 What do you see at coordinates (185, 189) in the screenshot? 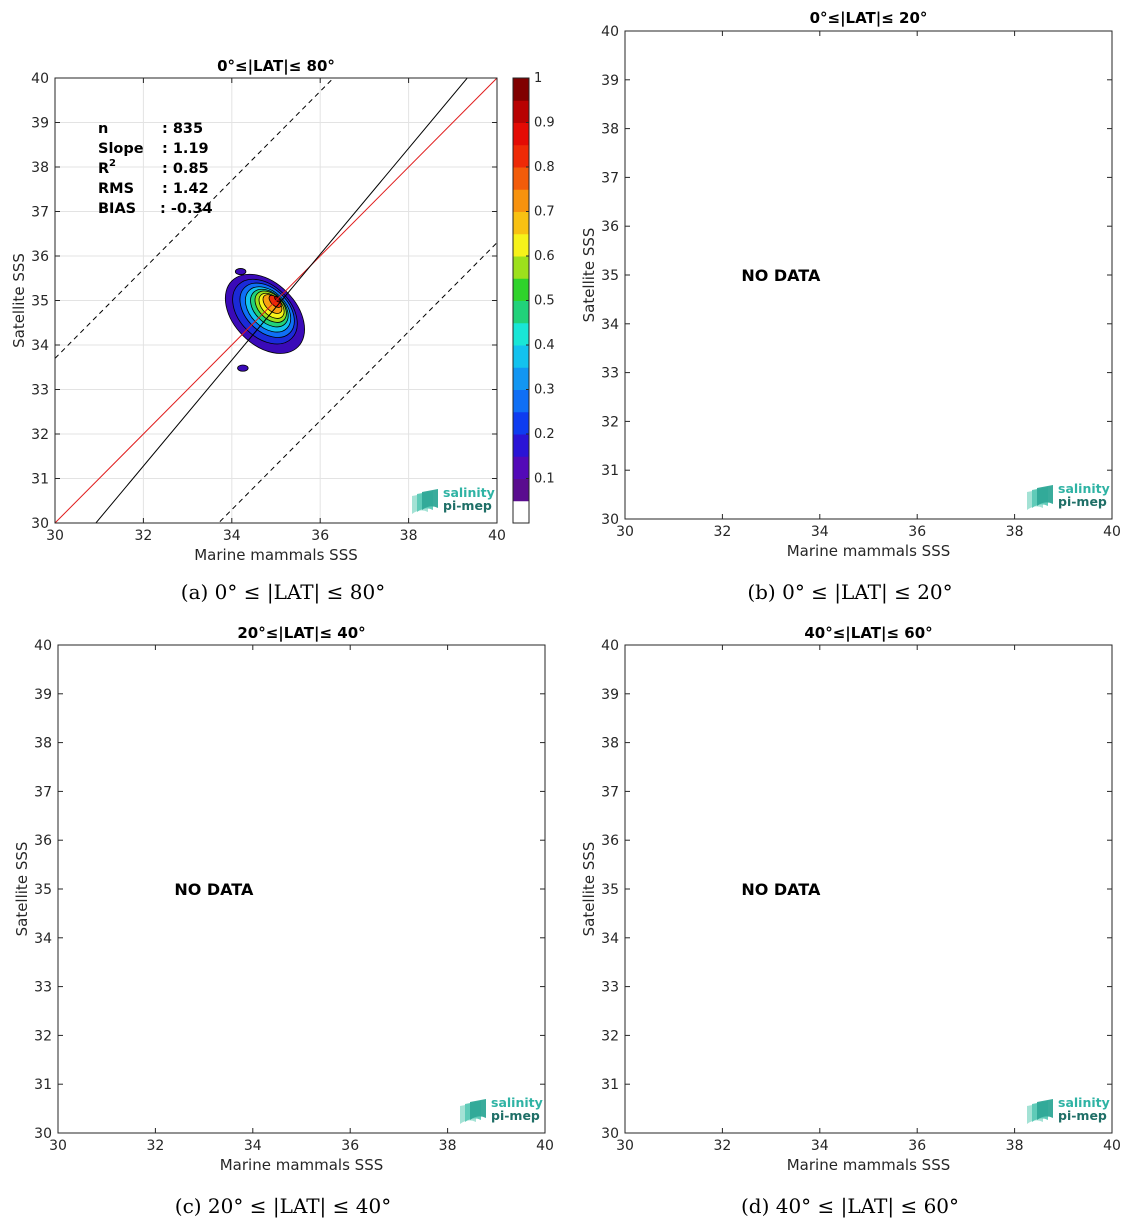
I see `stat-value: : 1.42` at bounding box center [185, 189].